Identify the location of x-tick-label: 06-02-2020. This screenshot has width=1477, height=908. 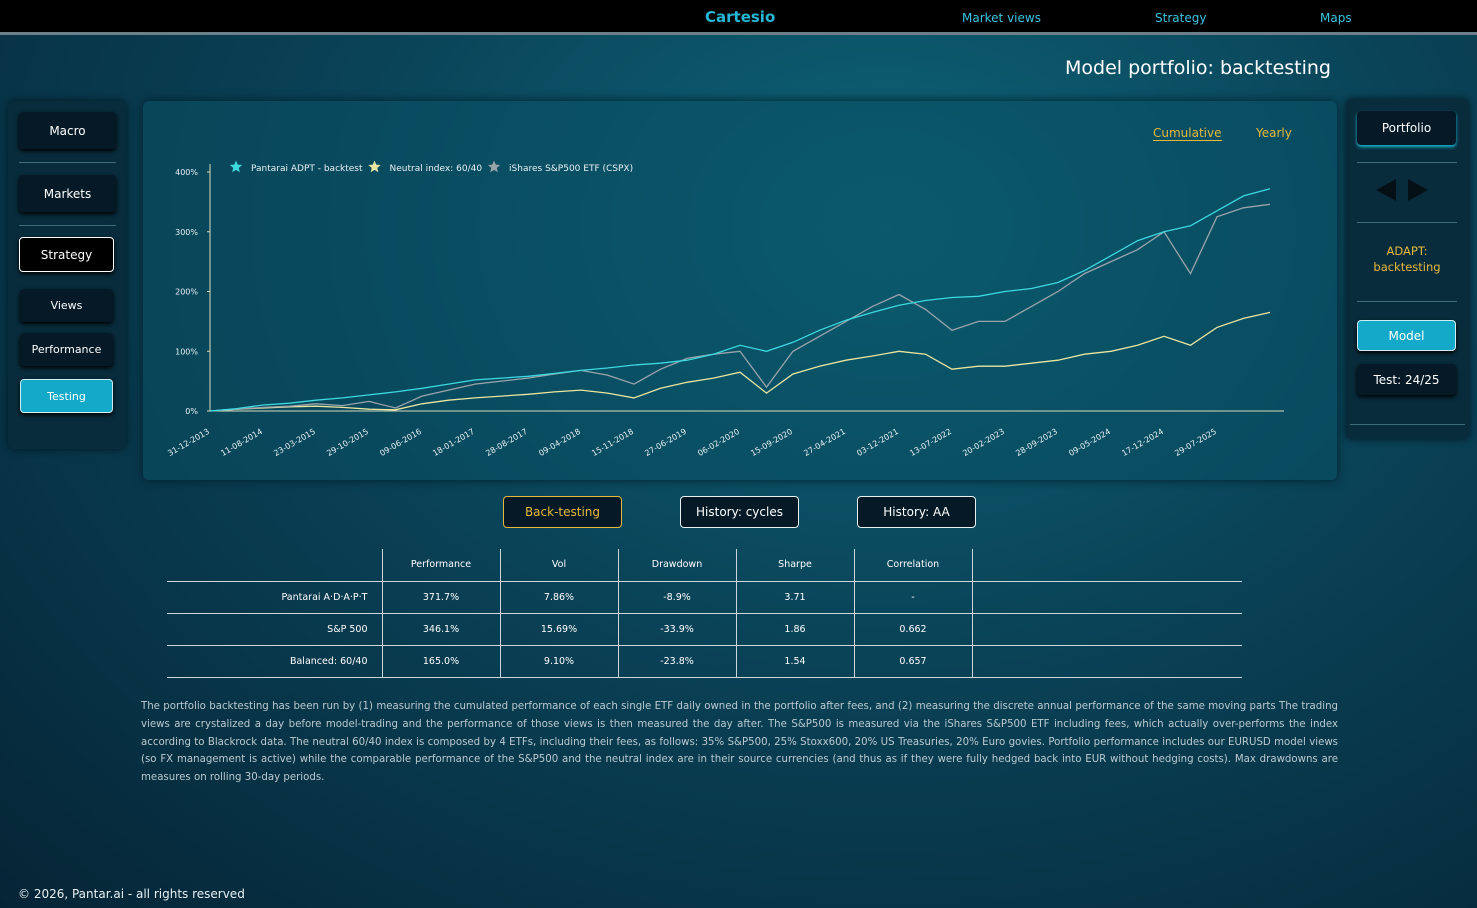
(718, 442).